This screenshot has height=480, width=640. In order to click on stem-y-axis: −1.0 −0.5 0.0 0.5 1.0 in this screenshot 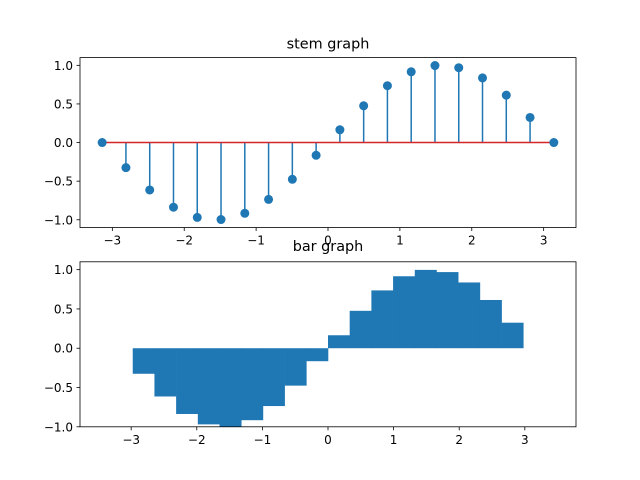, I will do `click(62, 143)`.